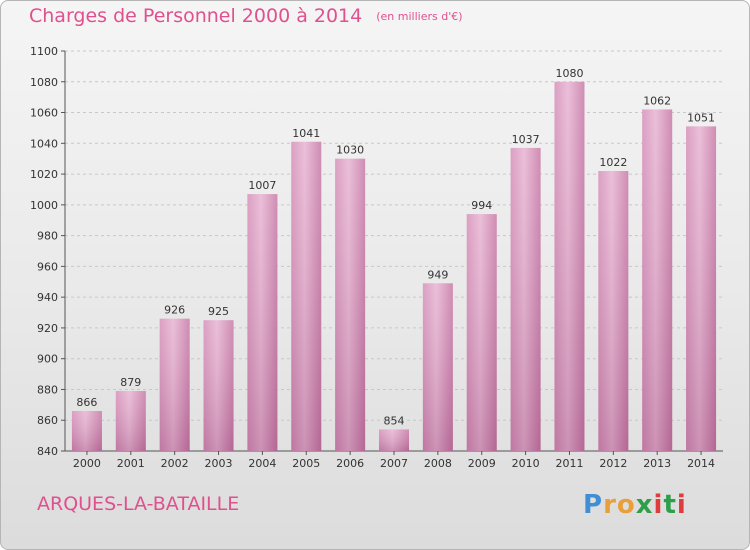 The width and height of the screenshot is (750, 550). Describe the element at coordinates (44, 113) in the screenshot. I see `y-tick-label: 1060` at that location.